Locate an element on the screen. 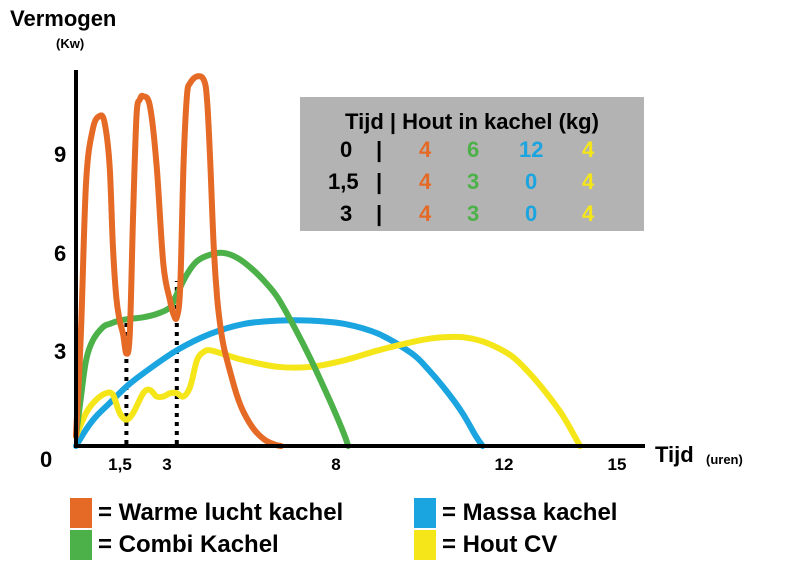 This screenshot has width=800, height=580. legend-label: = Combi Kachel is located at coordinates (188, 544).